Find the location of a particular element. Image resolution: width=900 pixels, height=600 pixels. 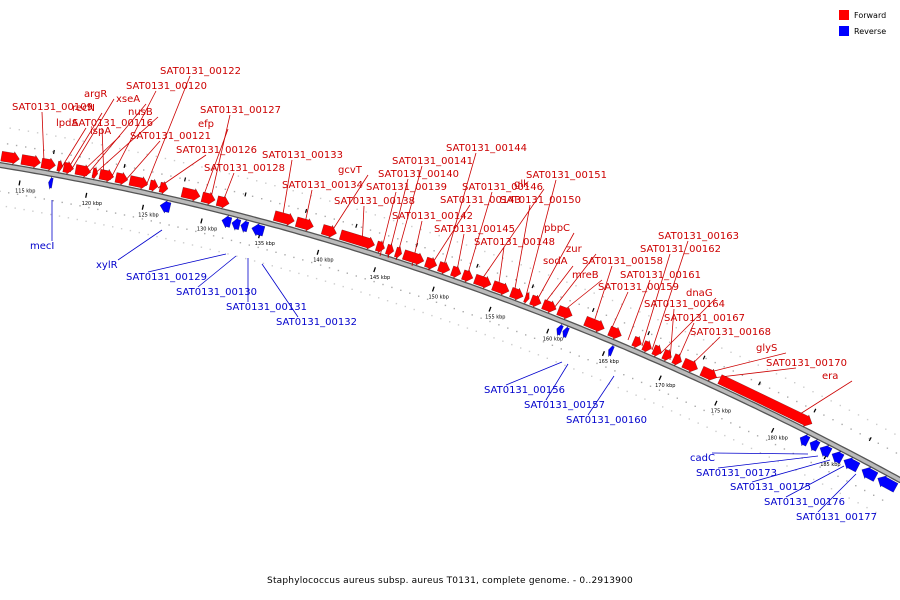

forward-gene-label: efp is located at coordinates (206, 124).